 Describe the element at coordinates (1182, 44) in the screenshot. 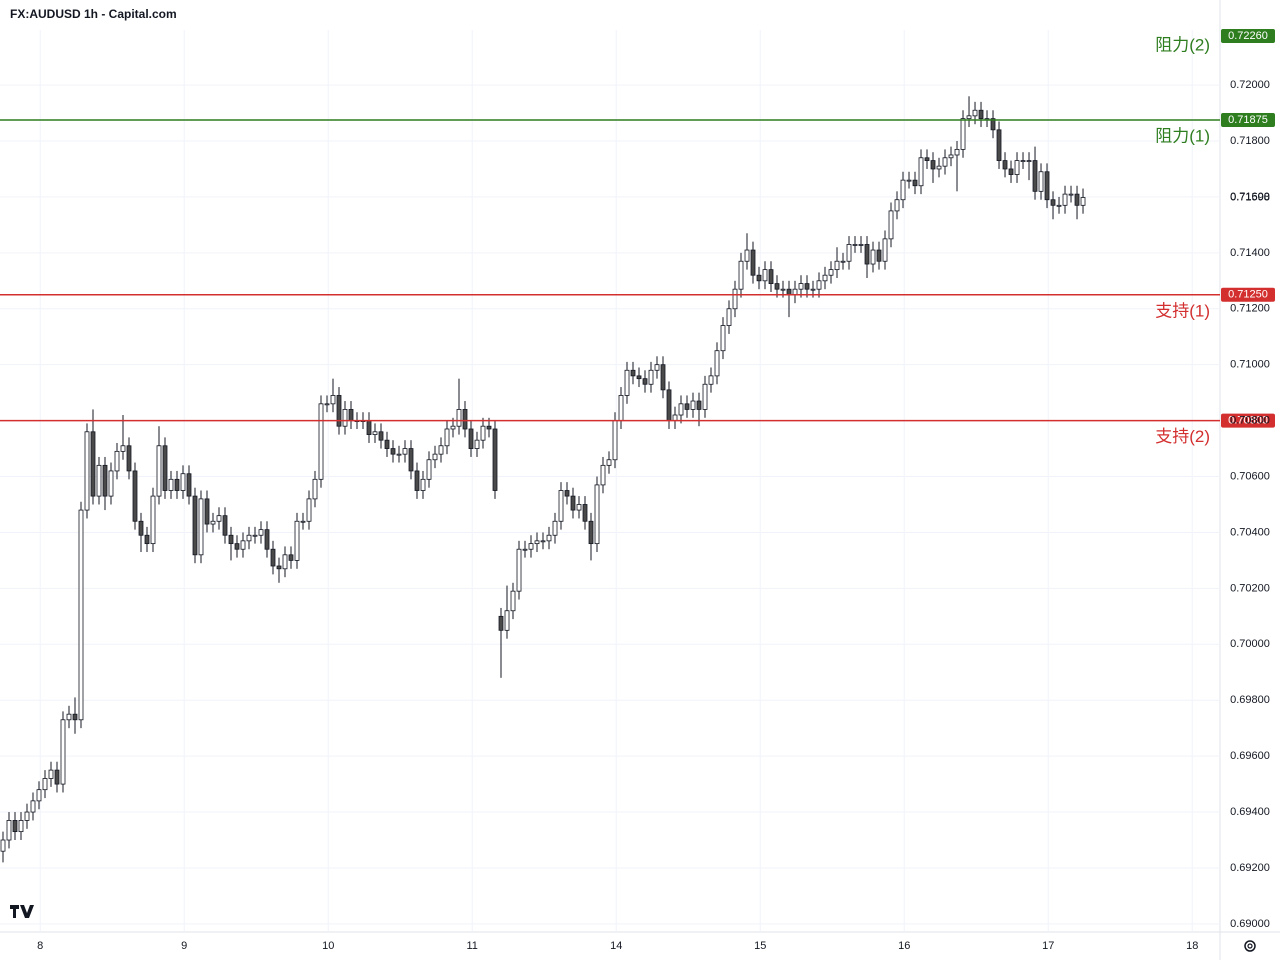

I see `level-name: 阻力(2)` at that location.